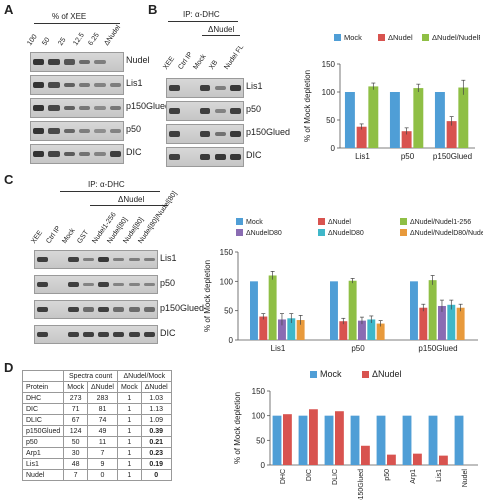 This screenshot has width=483, height=500. What do you see at coordinates (134, 152) in the screenshot?
I see `blot-row-label: DIC` at bounding box center [134, 152].